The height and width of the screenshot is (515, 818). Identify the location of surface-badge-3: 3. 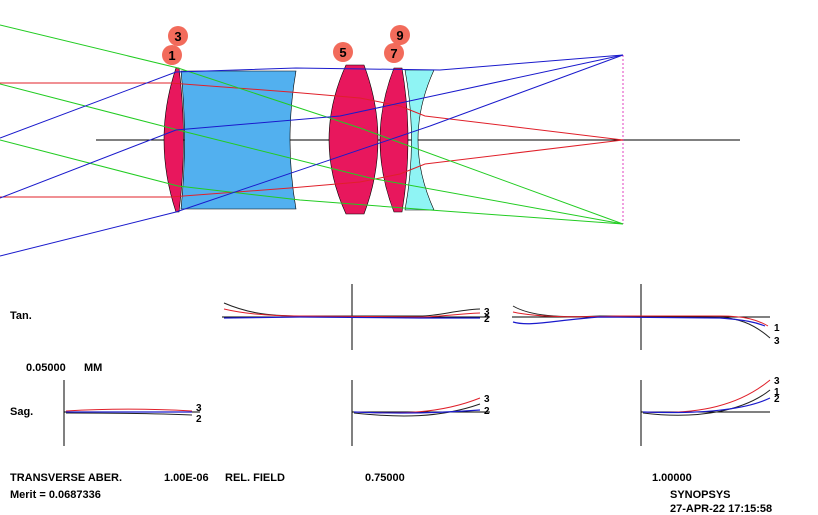
(178, 36).